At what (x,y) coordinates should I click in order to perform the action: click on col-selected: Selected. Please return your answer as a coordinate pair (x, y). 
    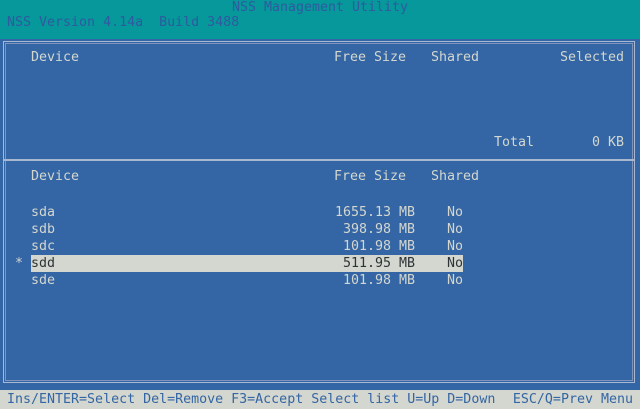
    Looking at the image, I should click on (591, 57).